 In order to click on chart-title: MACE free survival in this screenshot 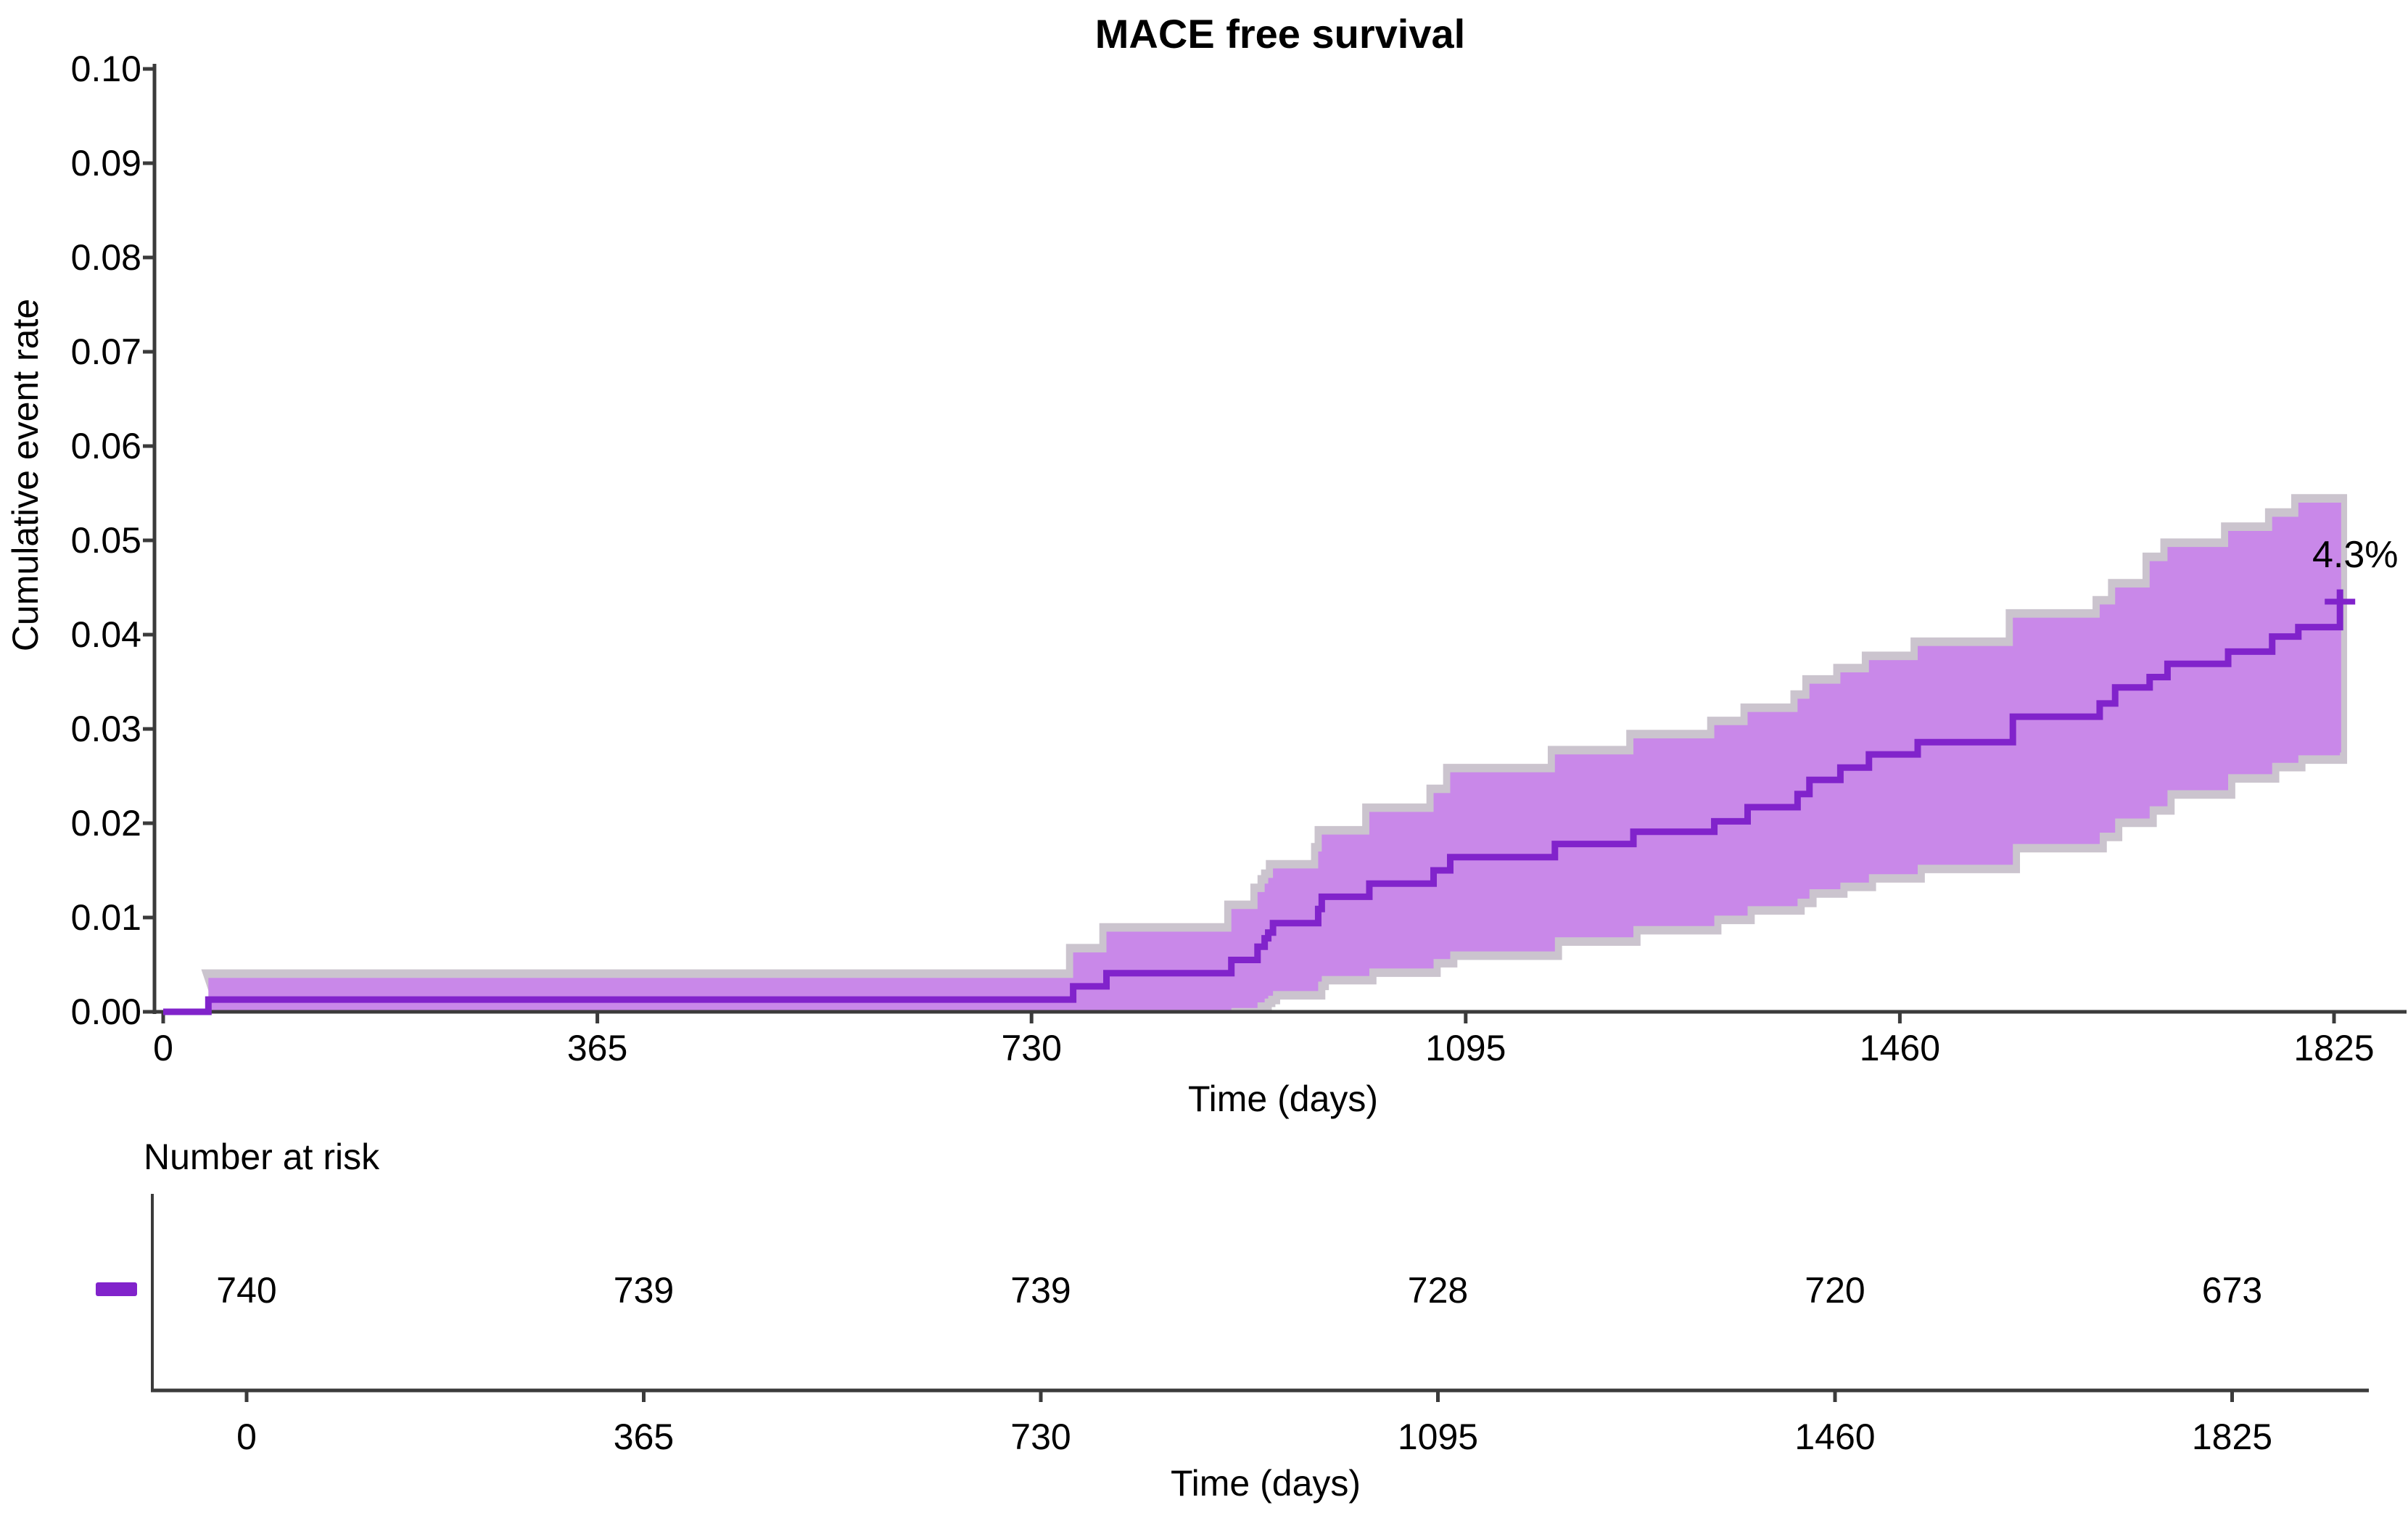, I will do `click(1280, 34)`.